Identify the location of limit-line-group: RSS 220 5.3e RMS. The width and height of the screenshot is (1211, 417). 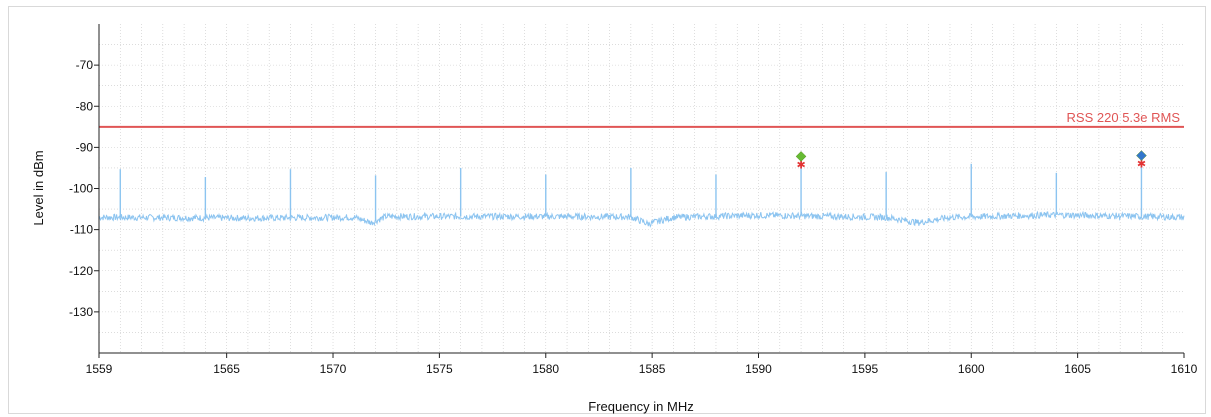
(641, 119).